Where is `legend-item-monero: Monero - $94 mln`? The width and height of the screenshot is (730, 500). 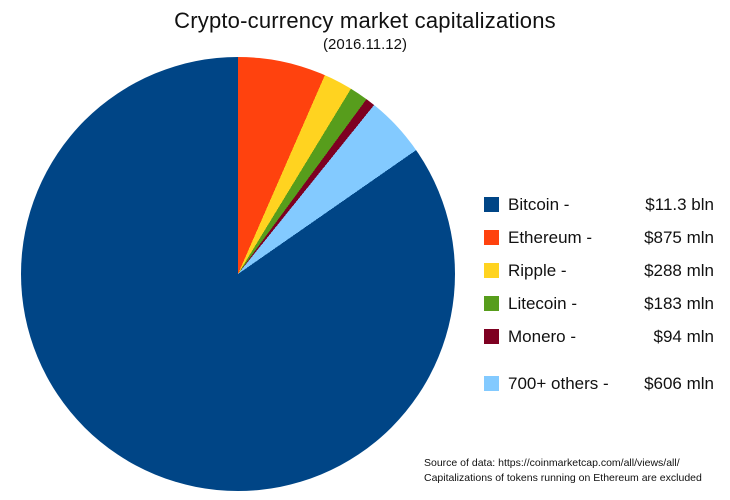
legend-item-monero: Monero - $94 mln is located at coordinates (599, 336).